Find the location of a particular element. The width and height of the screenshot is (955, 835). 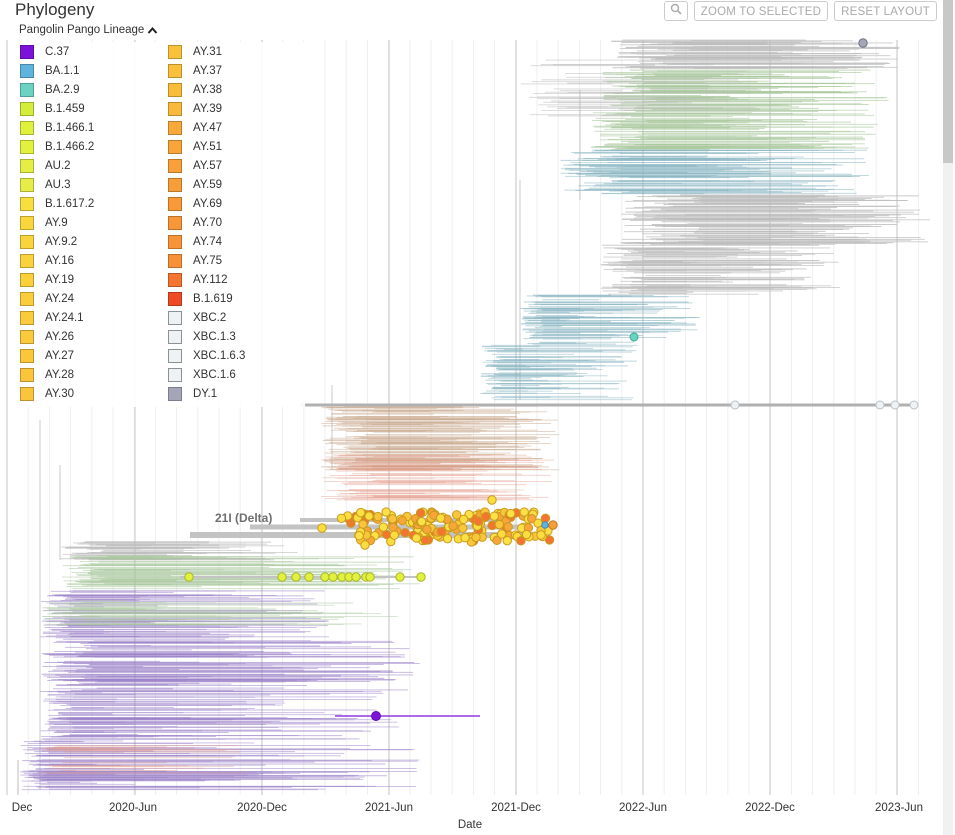

legend-item: AY.16 is located at coordinates (47, 260).